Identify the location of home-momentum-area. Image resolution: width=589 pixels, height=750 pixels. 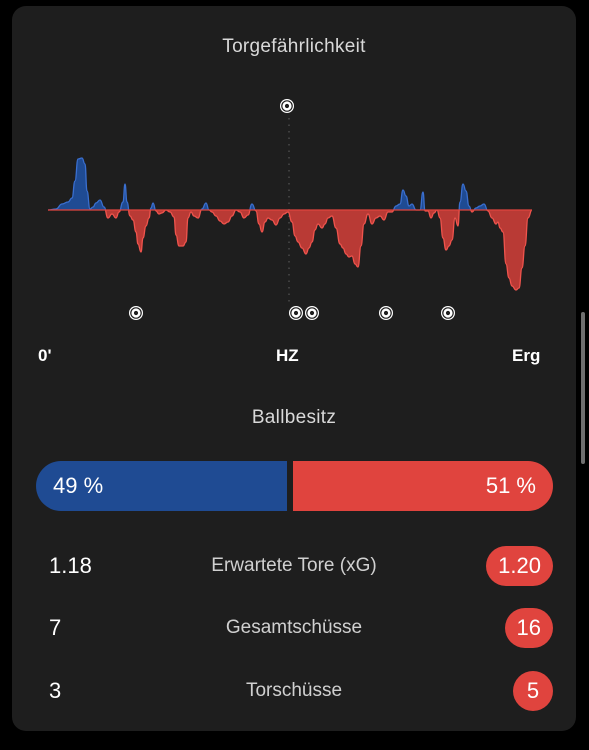
(290, 184).